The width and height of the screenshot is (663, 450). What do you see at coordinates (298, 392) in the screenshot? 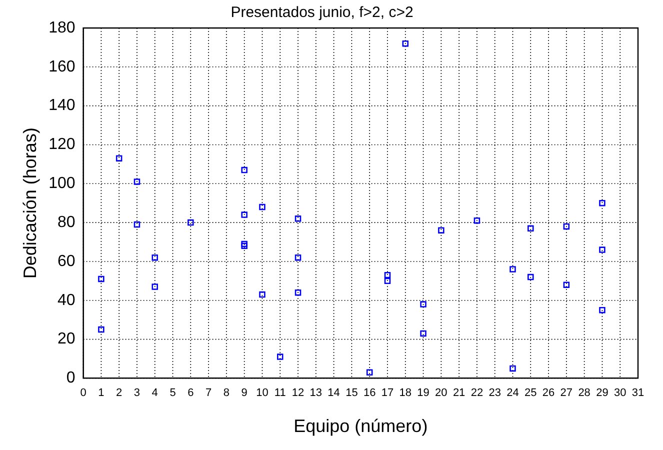
I see `x-tick-label: 12` at bounding box center [298, 392].